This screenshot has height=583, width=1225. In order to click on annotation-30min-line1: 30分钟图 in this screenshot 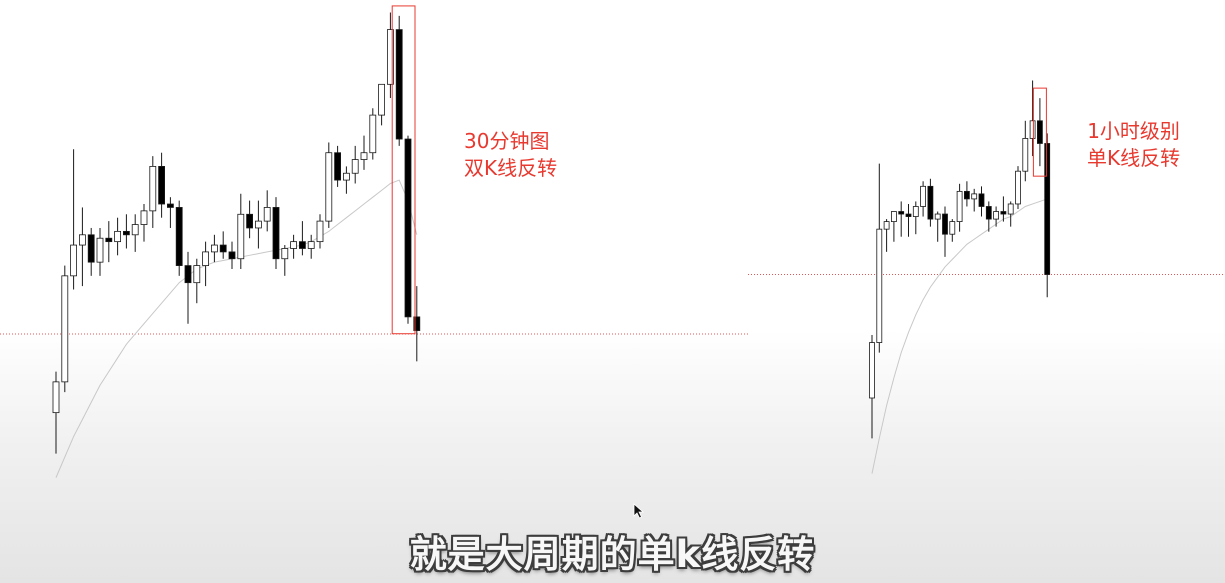, I will do `click(507, 141)`.